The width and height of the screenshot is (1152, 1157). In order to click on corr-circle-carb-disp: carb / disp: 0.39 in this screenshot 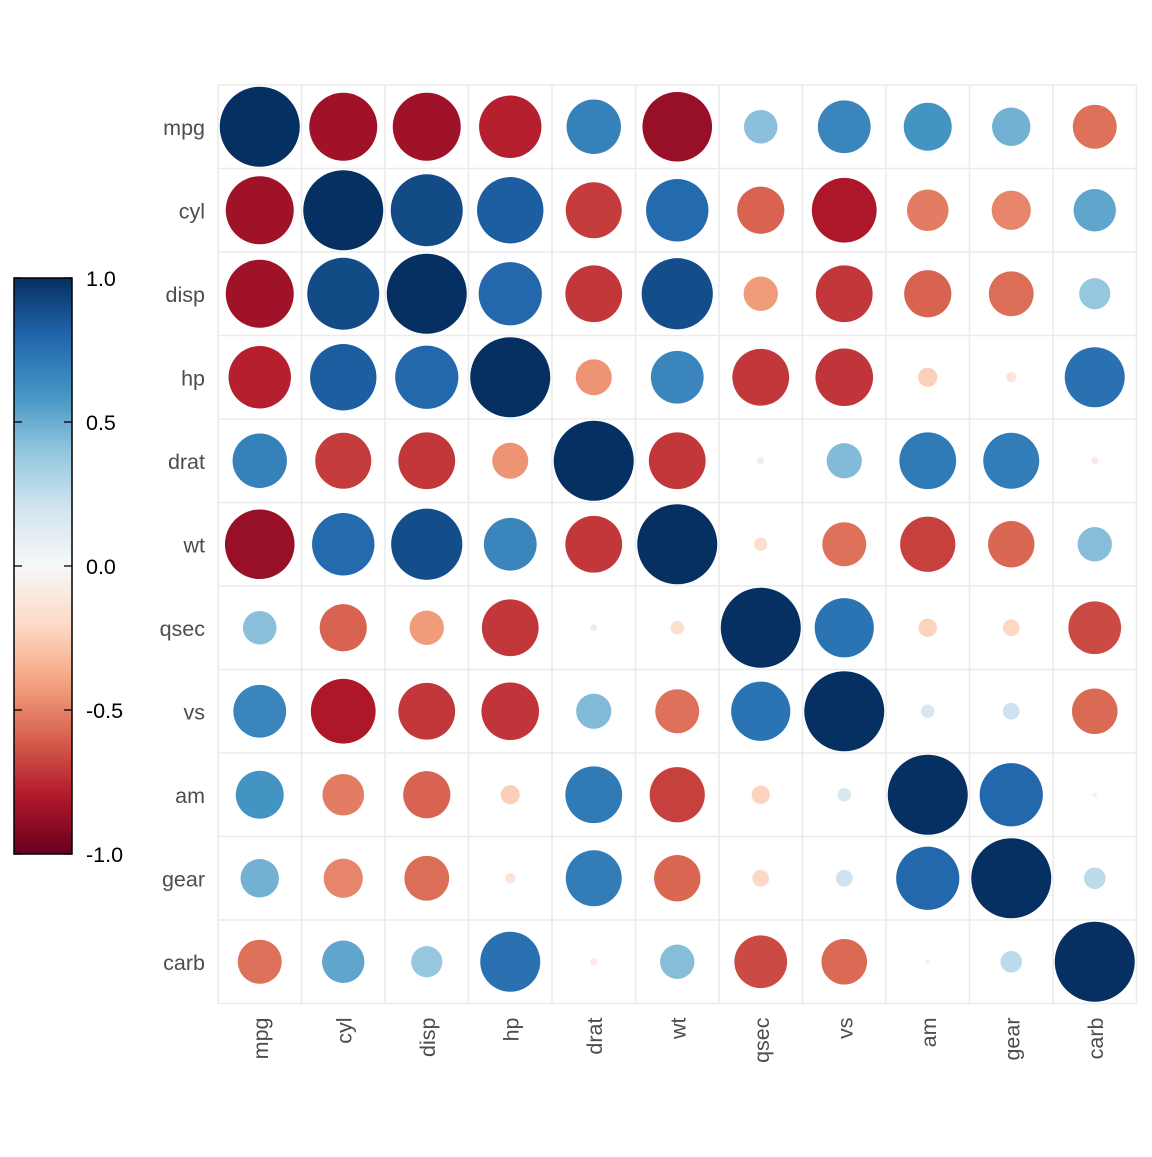, I will do `click(427, 962)`.